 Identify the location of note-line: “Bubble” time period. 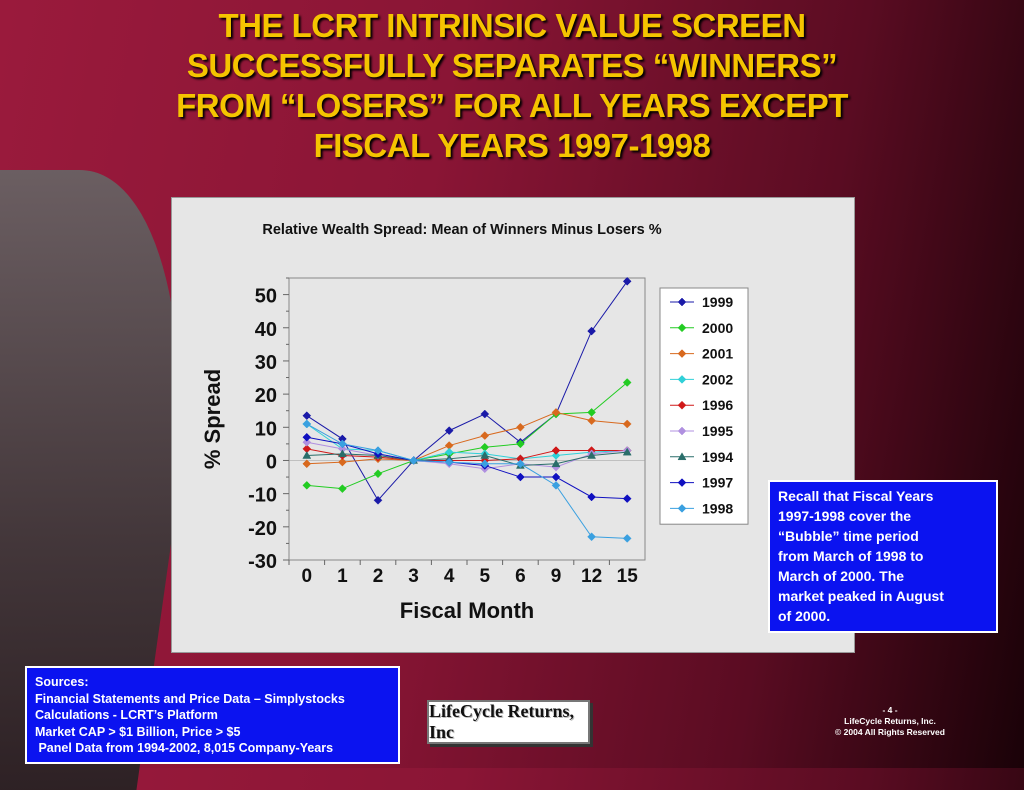
(848, 536).